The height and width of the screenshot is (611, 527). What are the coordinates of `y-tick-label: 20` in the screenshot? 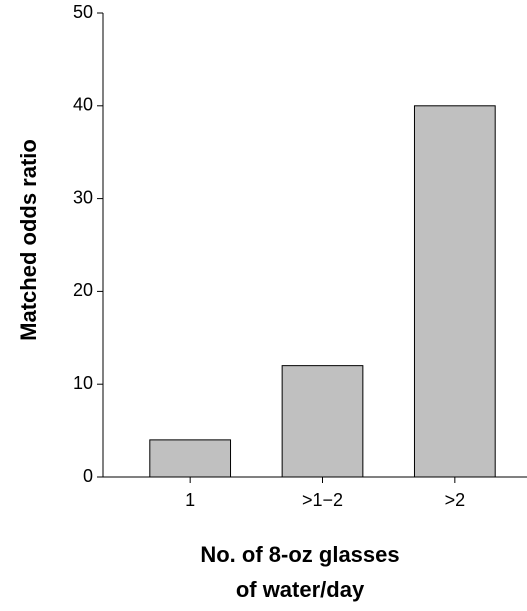 It's located at (83, 290).